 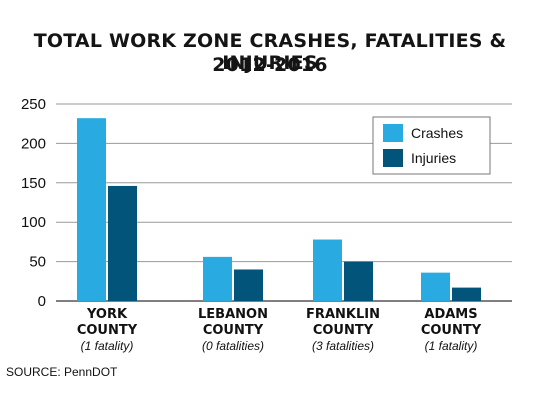 I want to click on x-tick-label: FRANKLIN, so click(x=343, y=314).